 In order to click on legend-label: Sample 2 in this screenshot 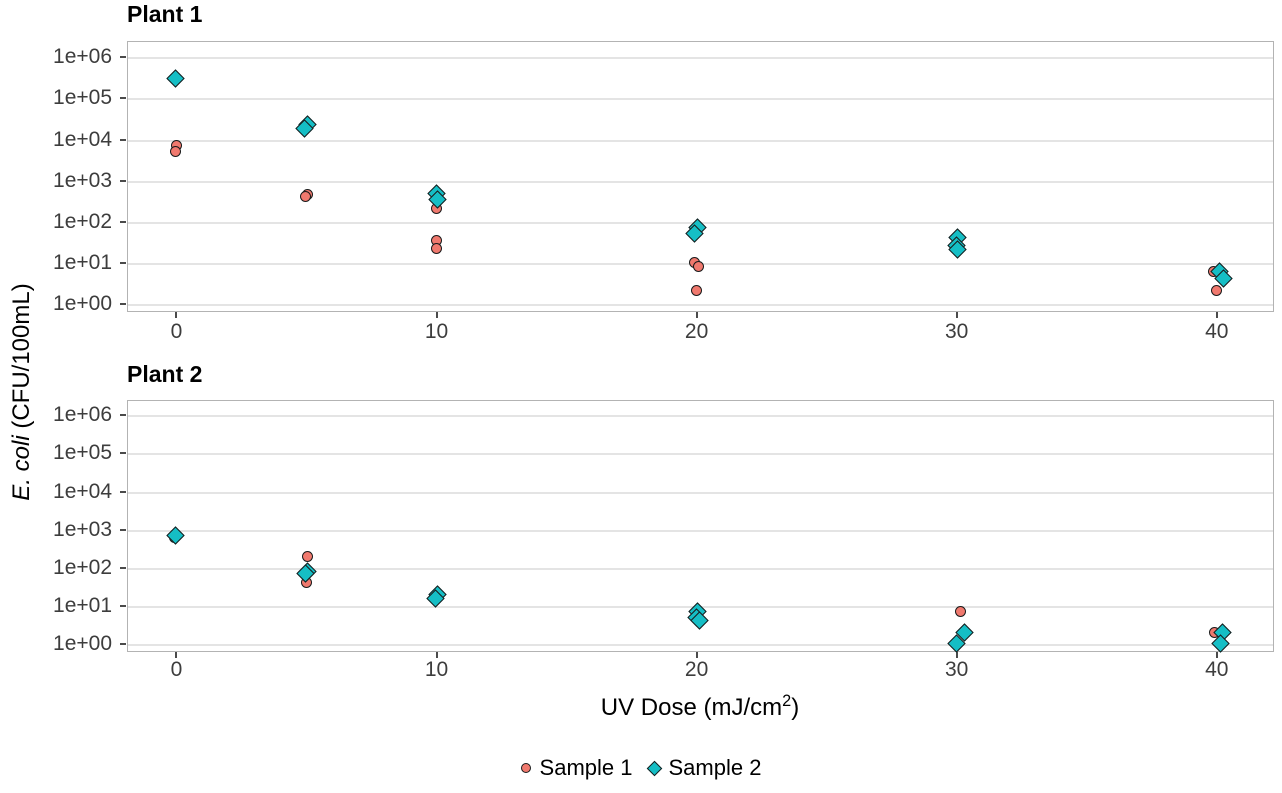, I will do `click(715, 767)`.